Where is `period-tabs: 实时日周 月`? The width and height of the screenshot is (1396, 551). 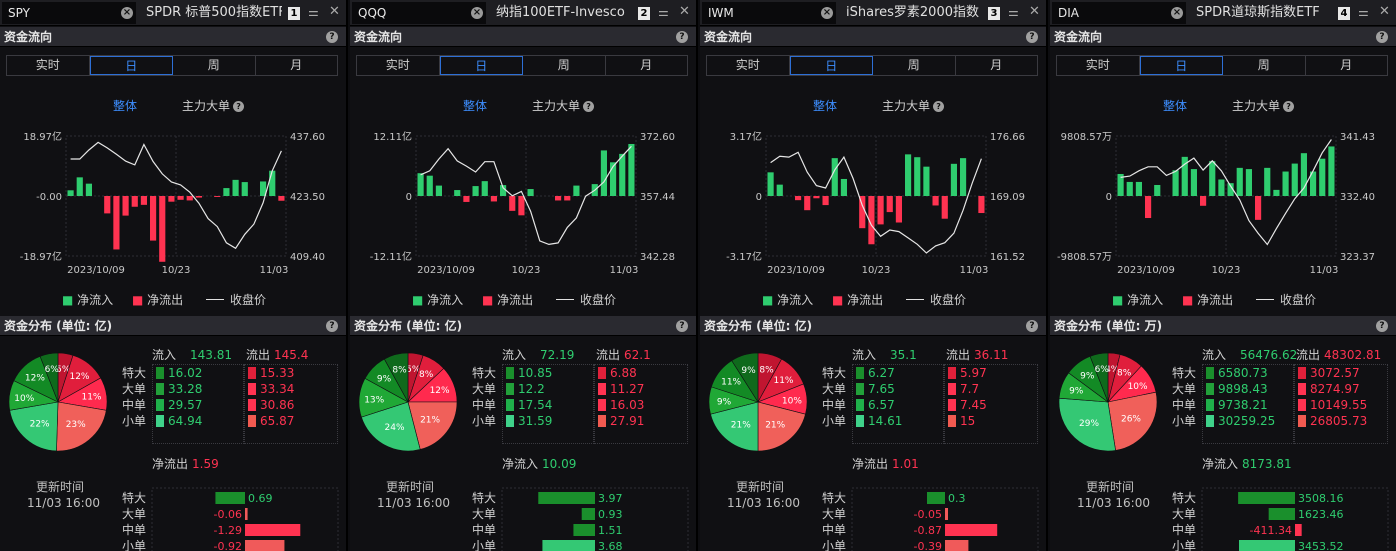 period-tabs: 实时日周 月 is located at coordinates (172, 65).